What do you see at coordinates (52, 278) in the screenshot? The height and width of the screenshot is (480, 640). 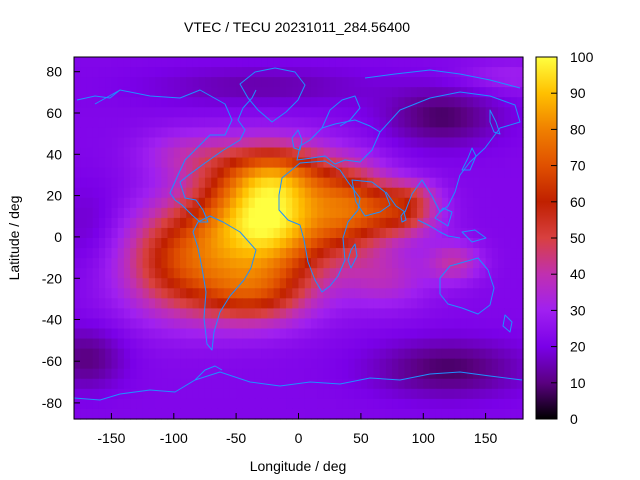 I see `y-tick-label: -20` at bounding box center [52, 278].